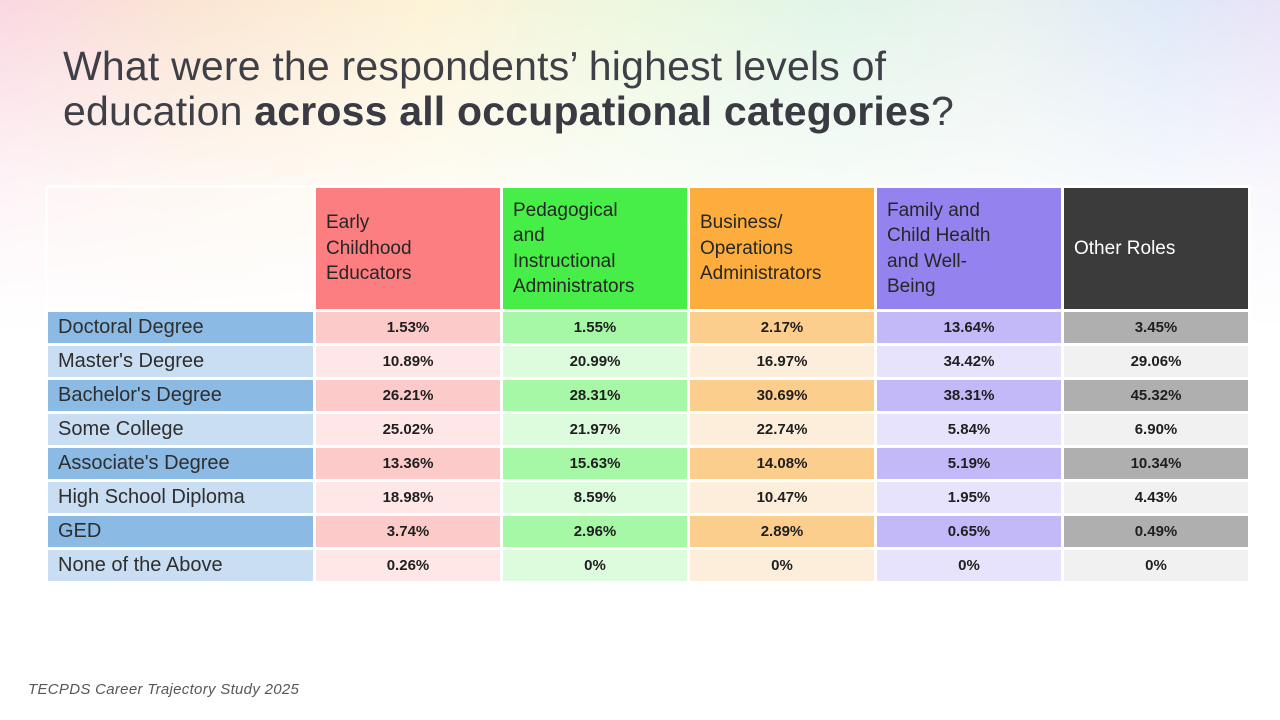 This screenshot has height=720, width=1280. What do you see at coordinates (969, 497) in the screenshot?
I see `cell-value: 1.95%` at bounding box center [969, 497].